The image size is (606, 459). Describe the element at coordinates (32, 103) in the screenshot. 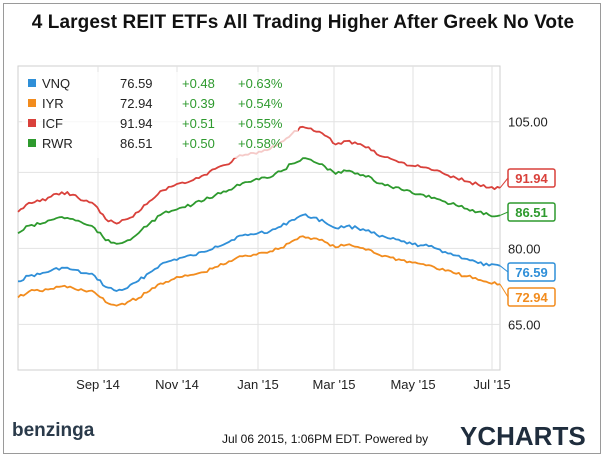

I see `legend-swatch-iyr` at that location.